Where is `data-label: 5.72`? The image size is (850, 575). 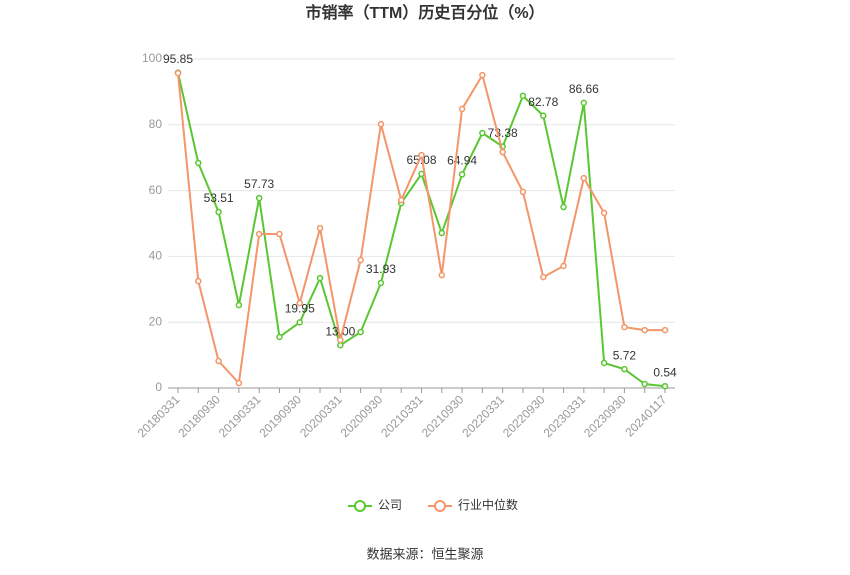
data-label: 5.72 is located at coordinates (625, 355).